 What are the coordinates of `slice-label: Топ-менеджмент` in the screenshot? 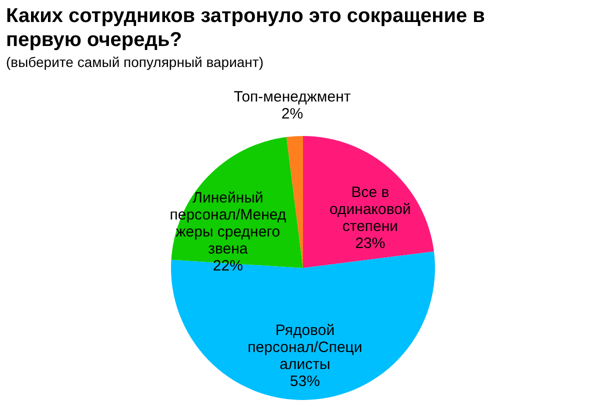 It's located at (292, 97).